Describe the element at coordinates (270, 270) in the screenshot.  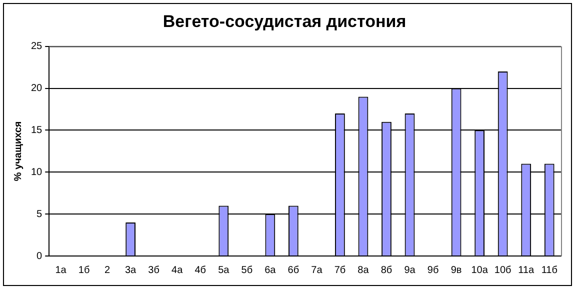
I see `x-tick-label: 6а` at that location.